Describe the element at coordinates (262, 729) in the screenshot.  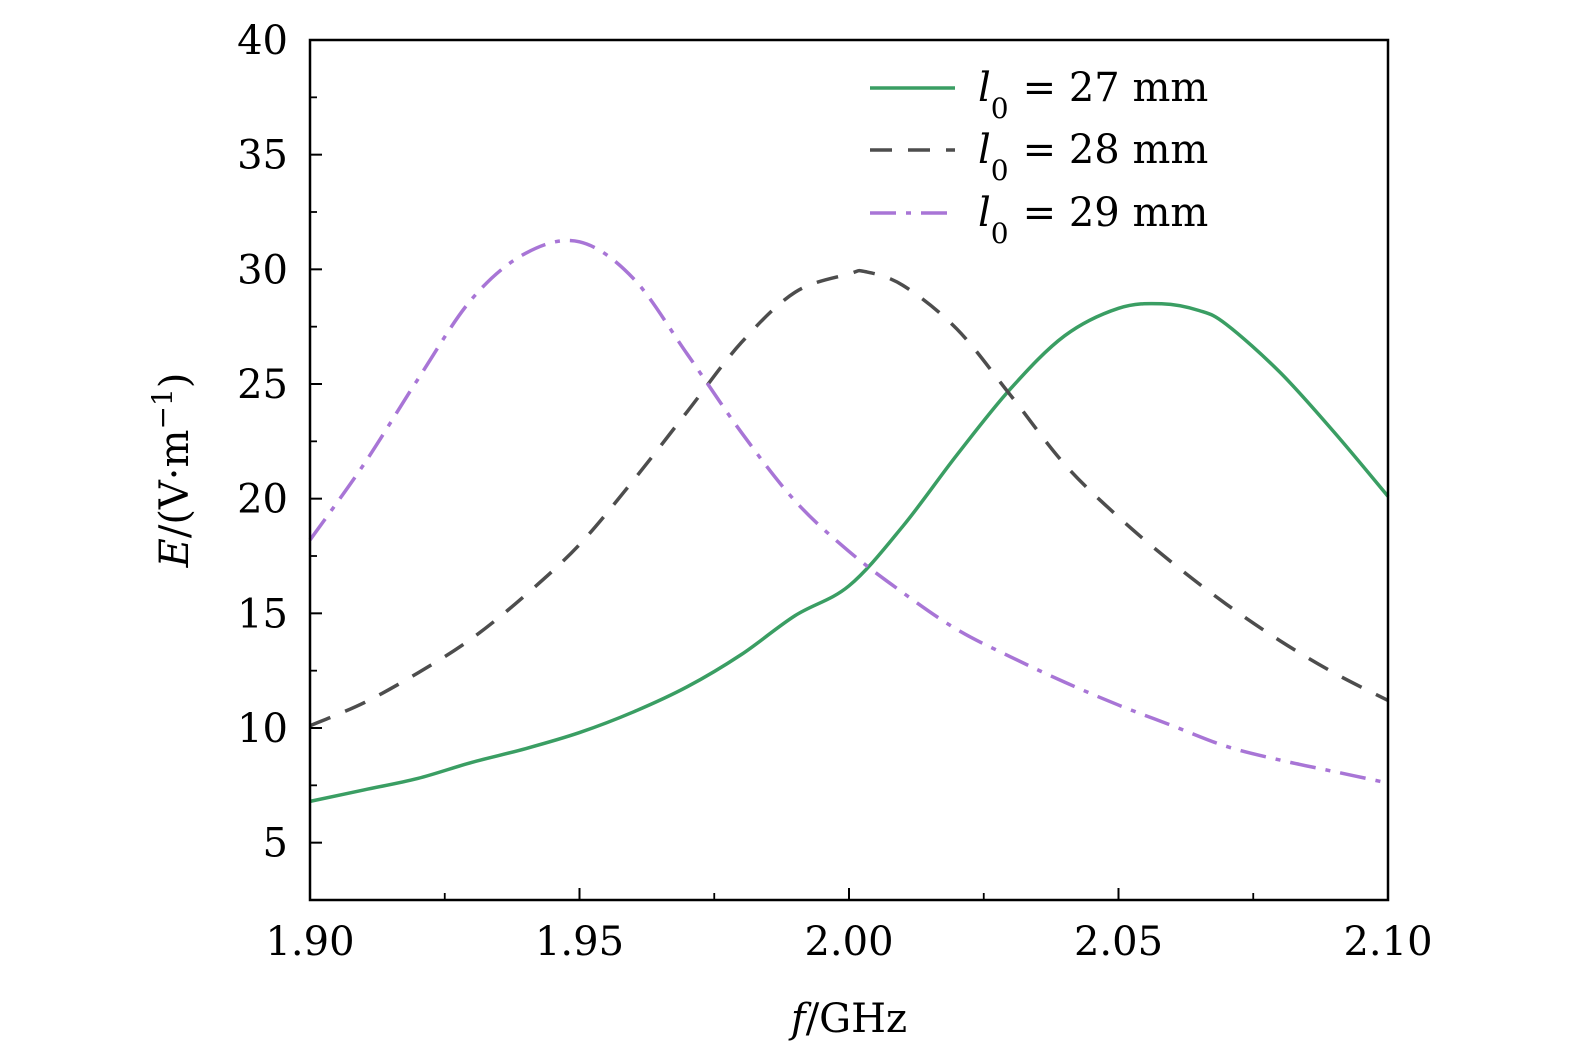
I see `y-tick-label: 10` at that location.